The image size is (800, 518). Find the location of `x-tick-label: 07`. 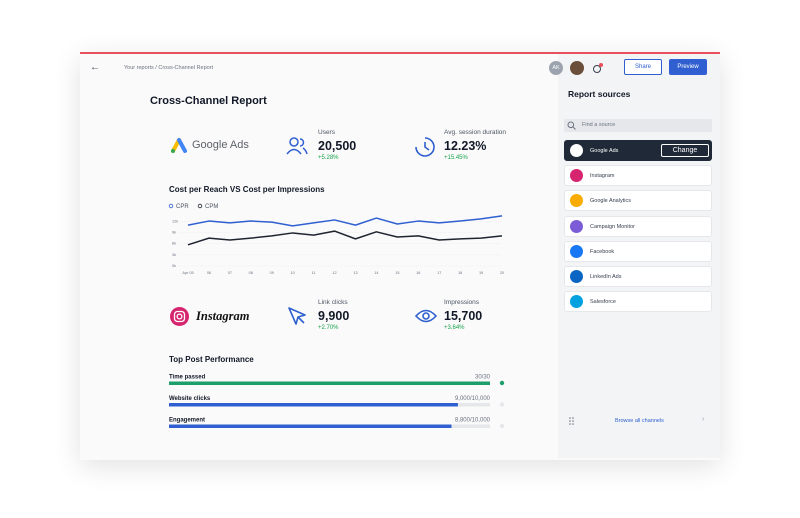

x-tick-label: 07 is located at coordinates (230, 273).